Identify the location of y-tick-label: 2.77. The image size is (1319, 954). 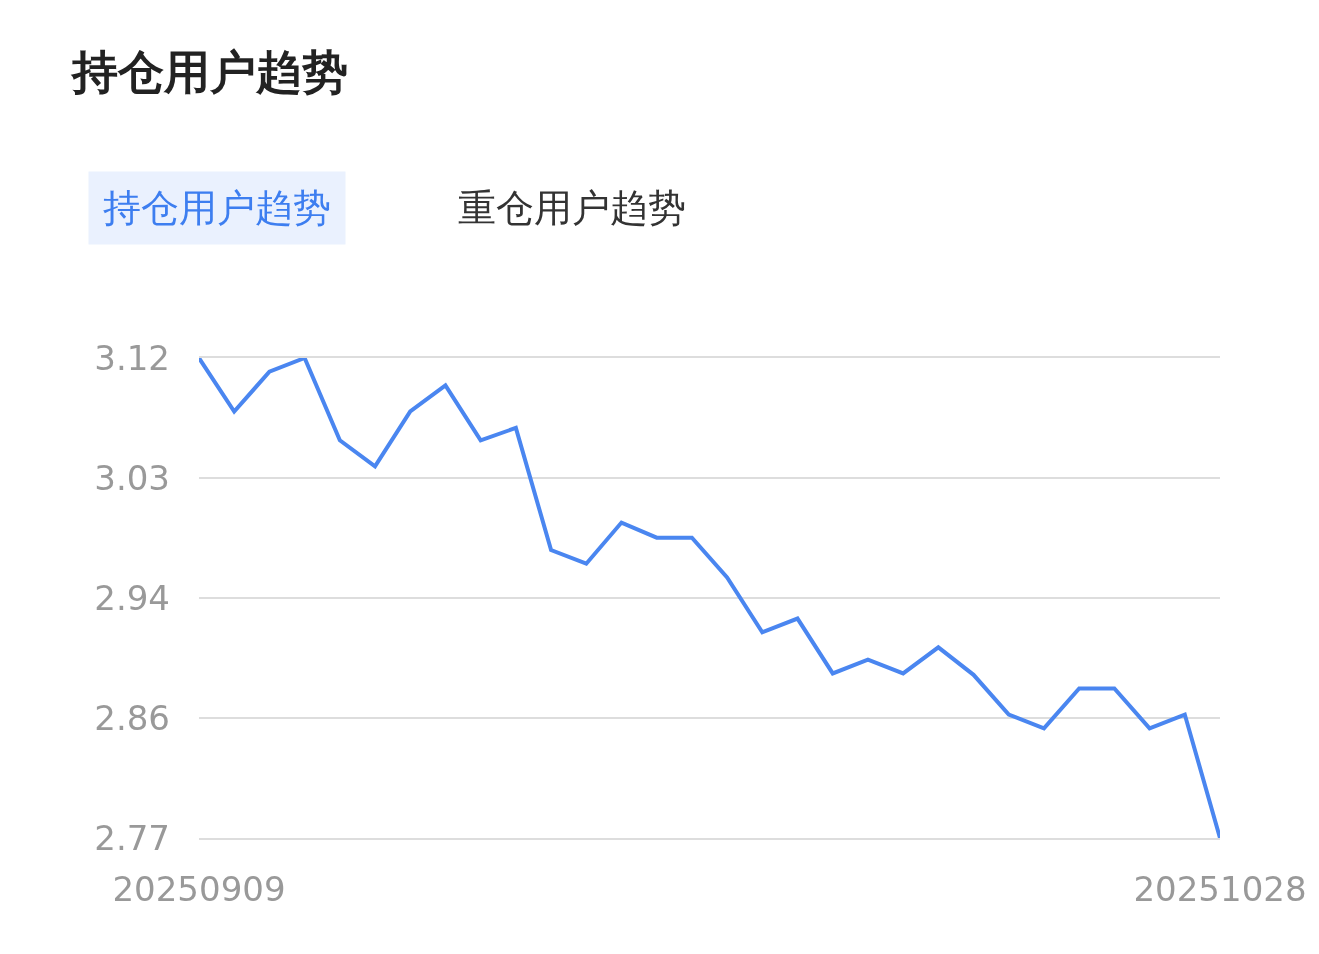
(132, 837).